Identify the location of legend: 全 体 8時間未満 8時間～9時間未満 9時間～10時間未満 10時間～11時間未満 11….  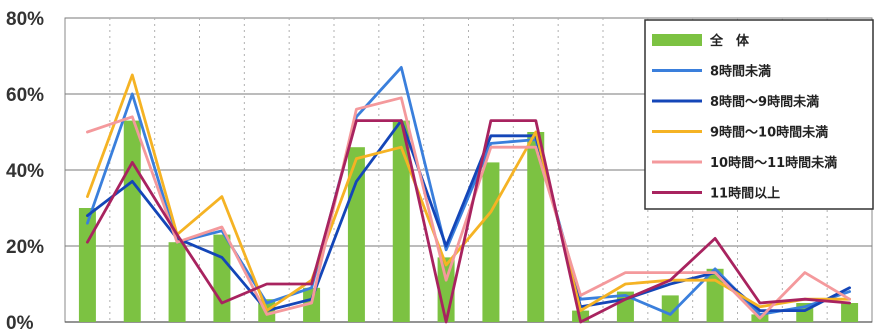
(759, 114).